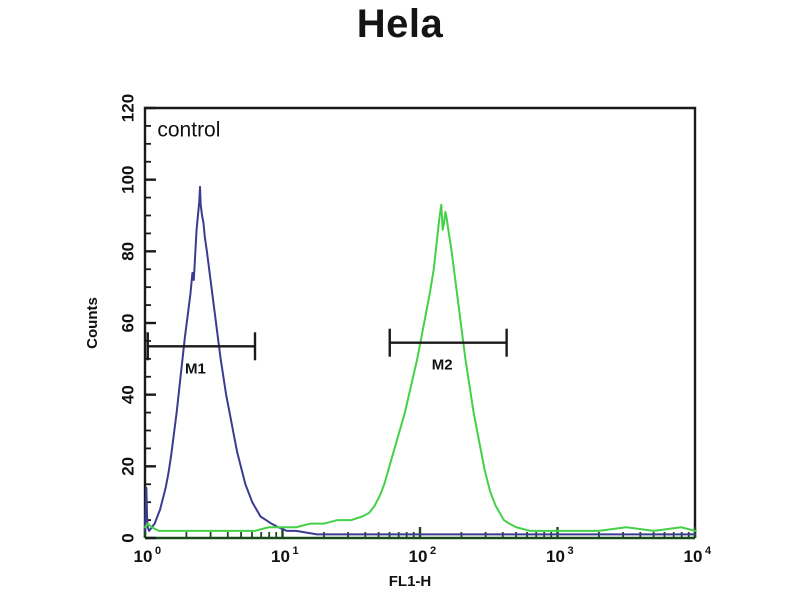 The height and width of the screenshot is (600, 800). I want to click on y-tick-label: 0, so click(127, 537).